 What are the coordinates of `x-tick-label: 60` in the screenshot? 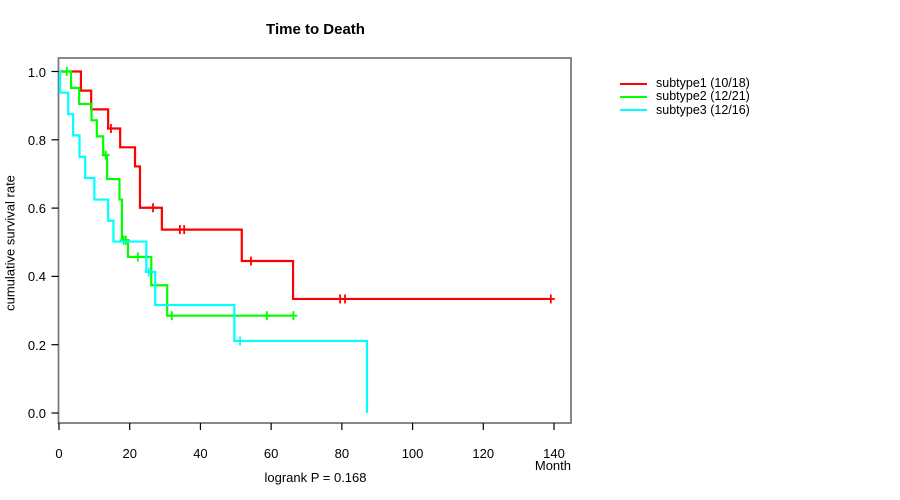 It's located at (271, 453).